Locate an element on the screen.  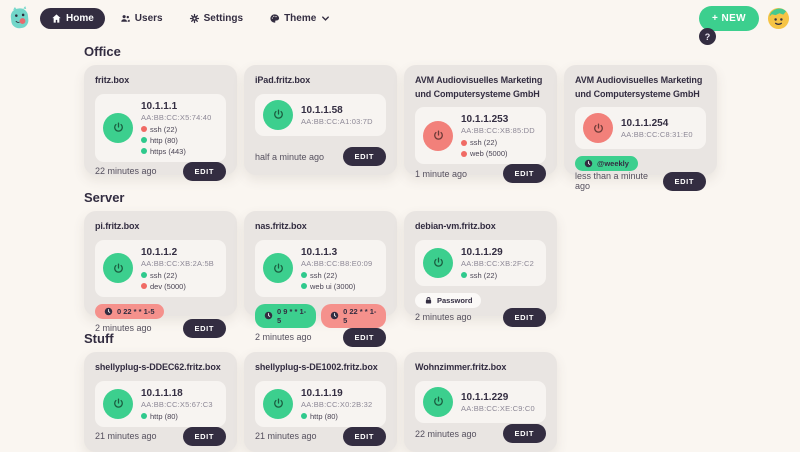
port-label: web (5000) is located at coordinates (489, 153).